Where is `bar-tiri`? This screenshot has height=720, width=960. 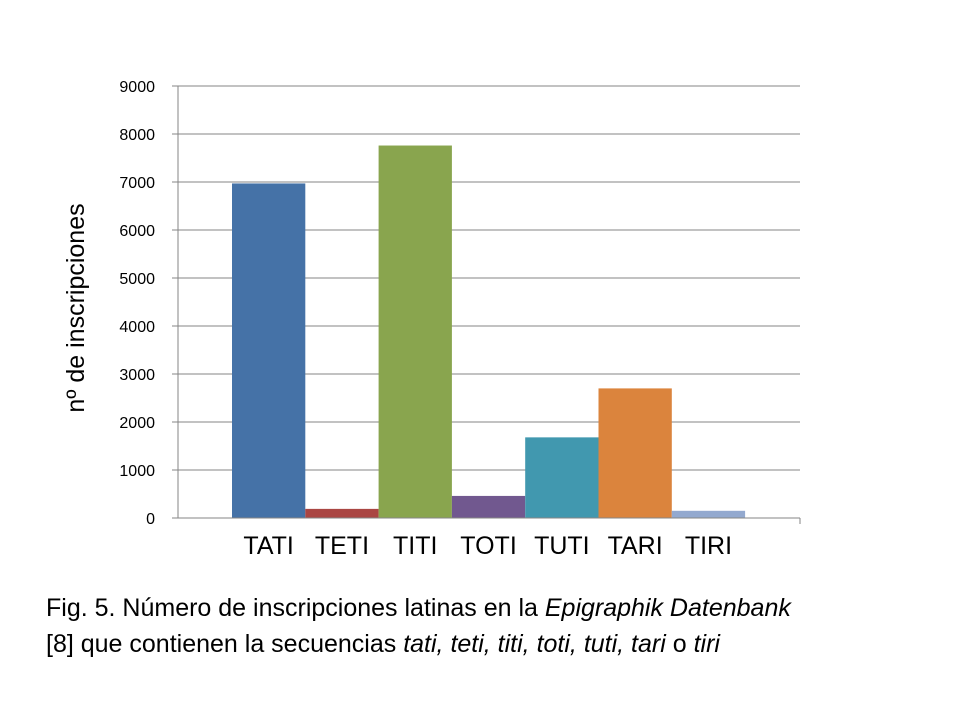
bar-tiri is located at coordinates (708, 514).